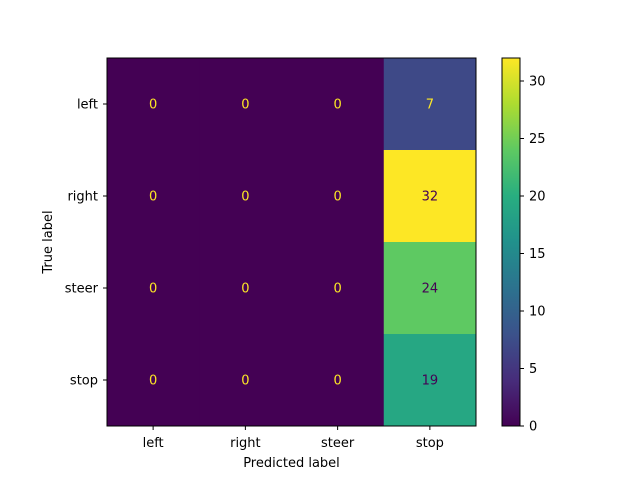 This screenshot has height=480, width=640. Describe the element at coordinates (82, 197) in the screenshot. I see `y-tick-label: right` at that location.